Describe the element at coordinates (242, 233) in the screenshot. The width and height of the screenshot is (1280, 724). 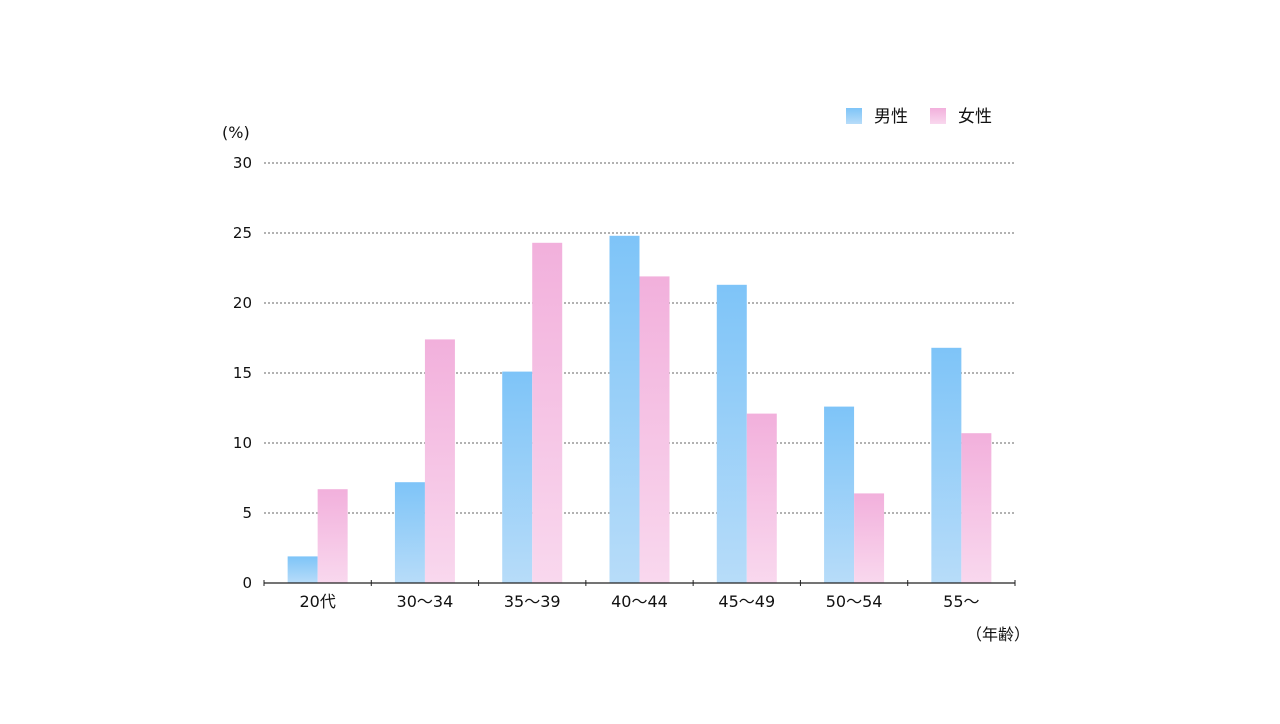
I see `y-tick-label: 25` at that location.